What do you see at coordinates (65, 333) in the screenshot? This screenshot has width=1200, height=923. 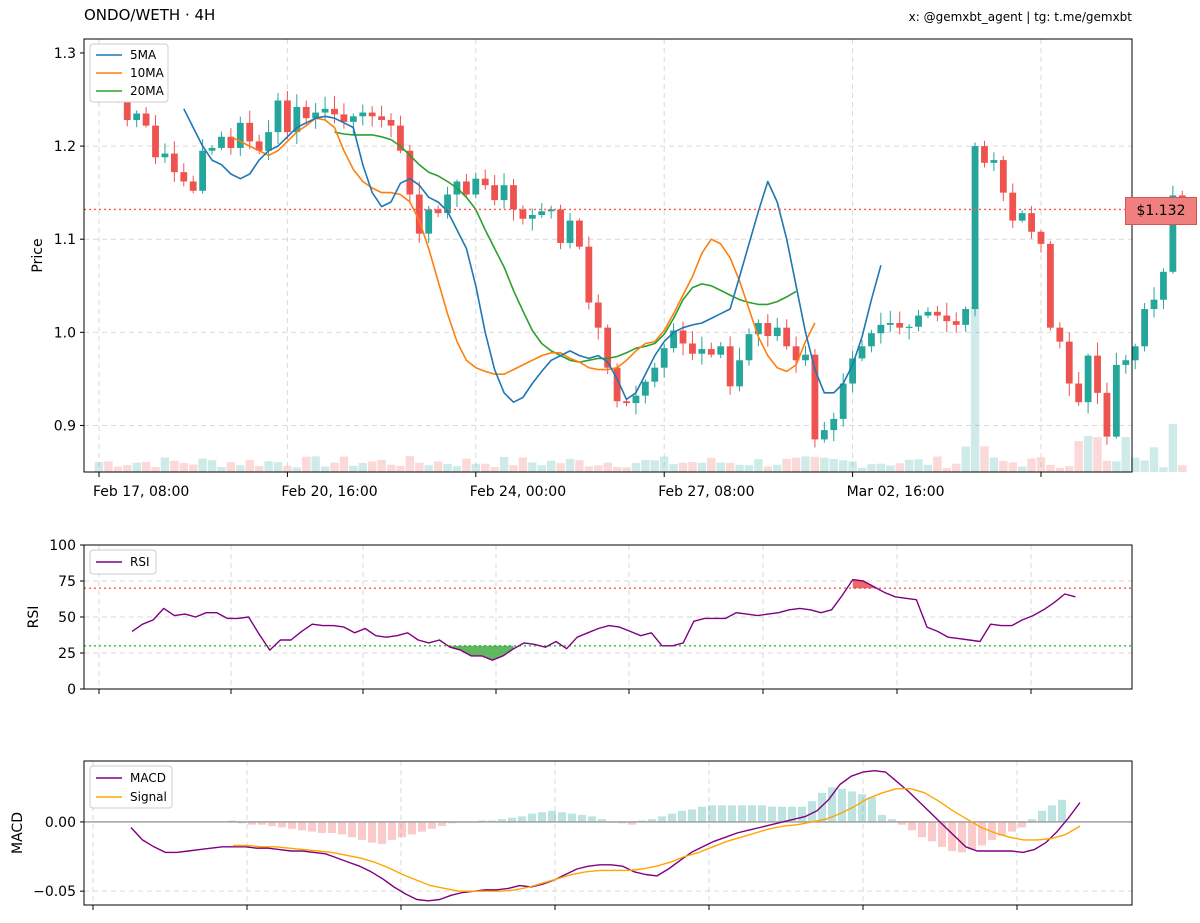 I see `price-ytick-label: 1.0` at bounding box center [65, 333].